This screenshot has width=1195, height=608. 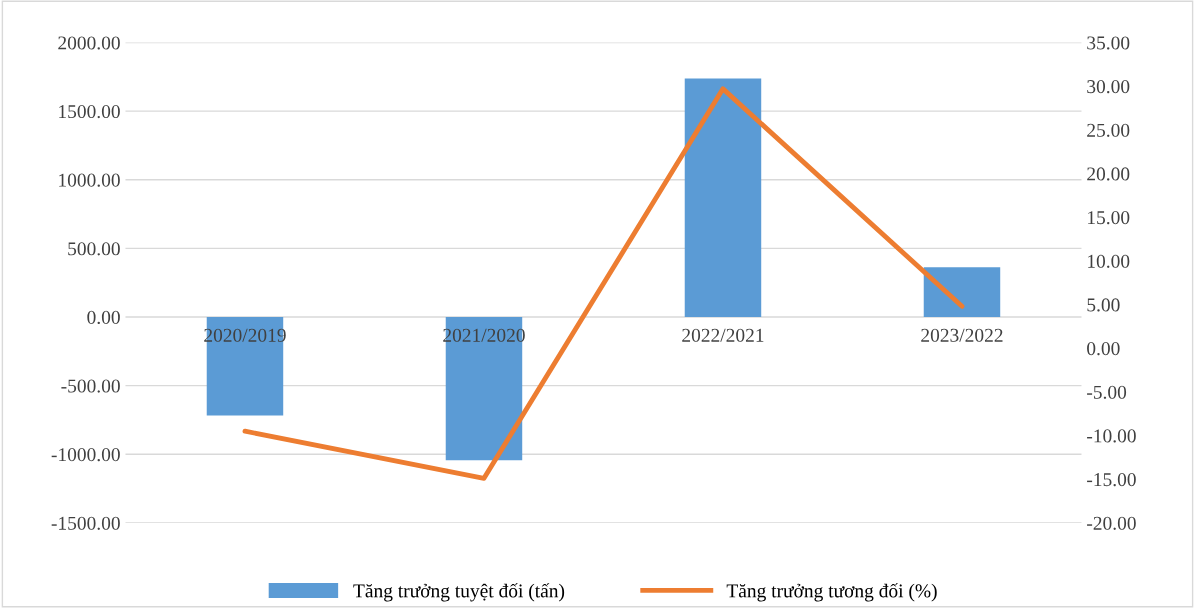 What do you see at coordinates (1109, 261) in the screenshot?
I see `y2-tick-label: 10.00` at bounding box center [1109, 261].